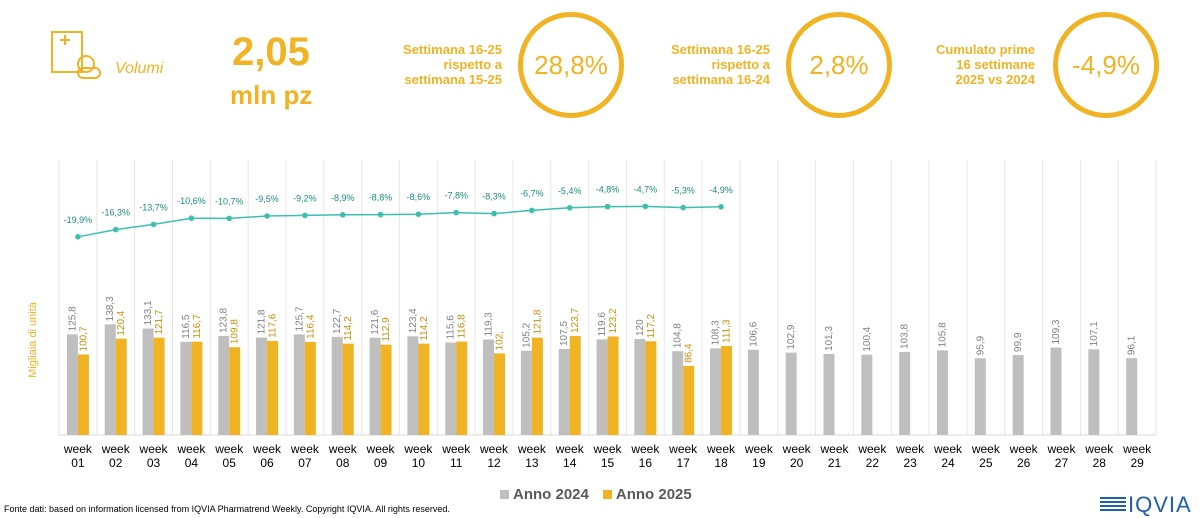 The width and height of the screenshot is (1203, 518). What do you see at coordinates (310, 326) in the screenshot?
I see `data-label: 116,4` at bounding box center [310, 326].